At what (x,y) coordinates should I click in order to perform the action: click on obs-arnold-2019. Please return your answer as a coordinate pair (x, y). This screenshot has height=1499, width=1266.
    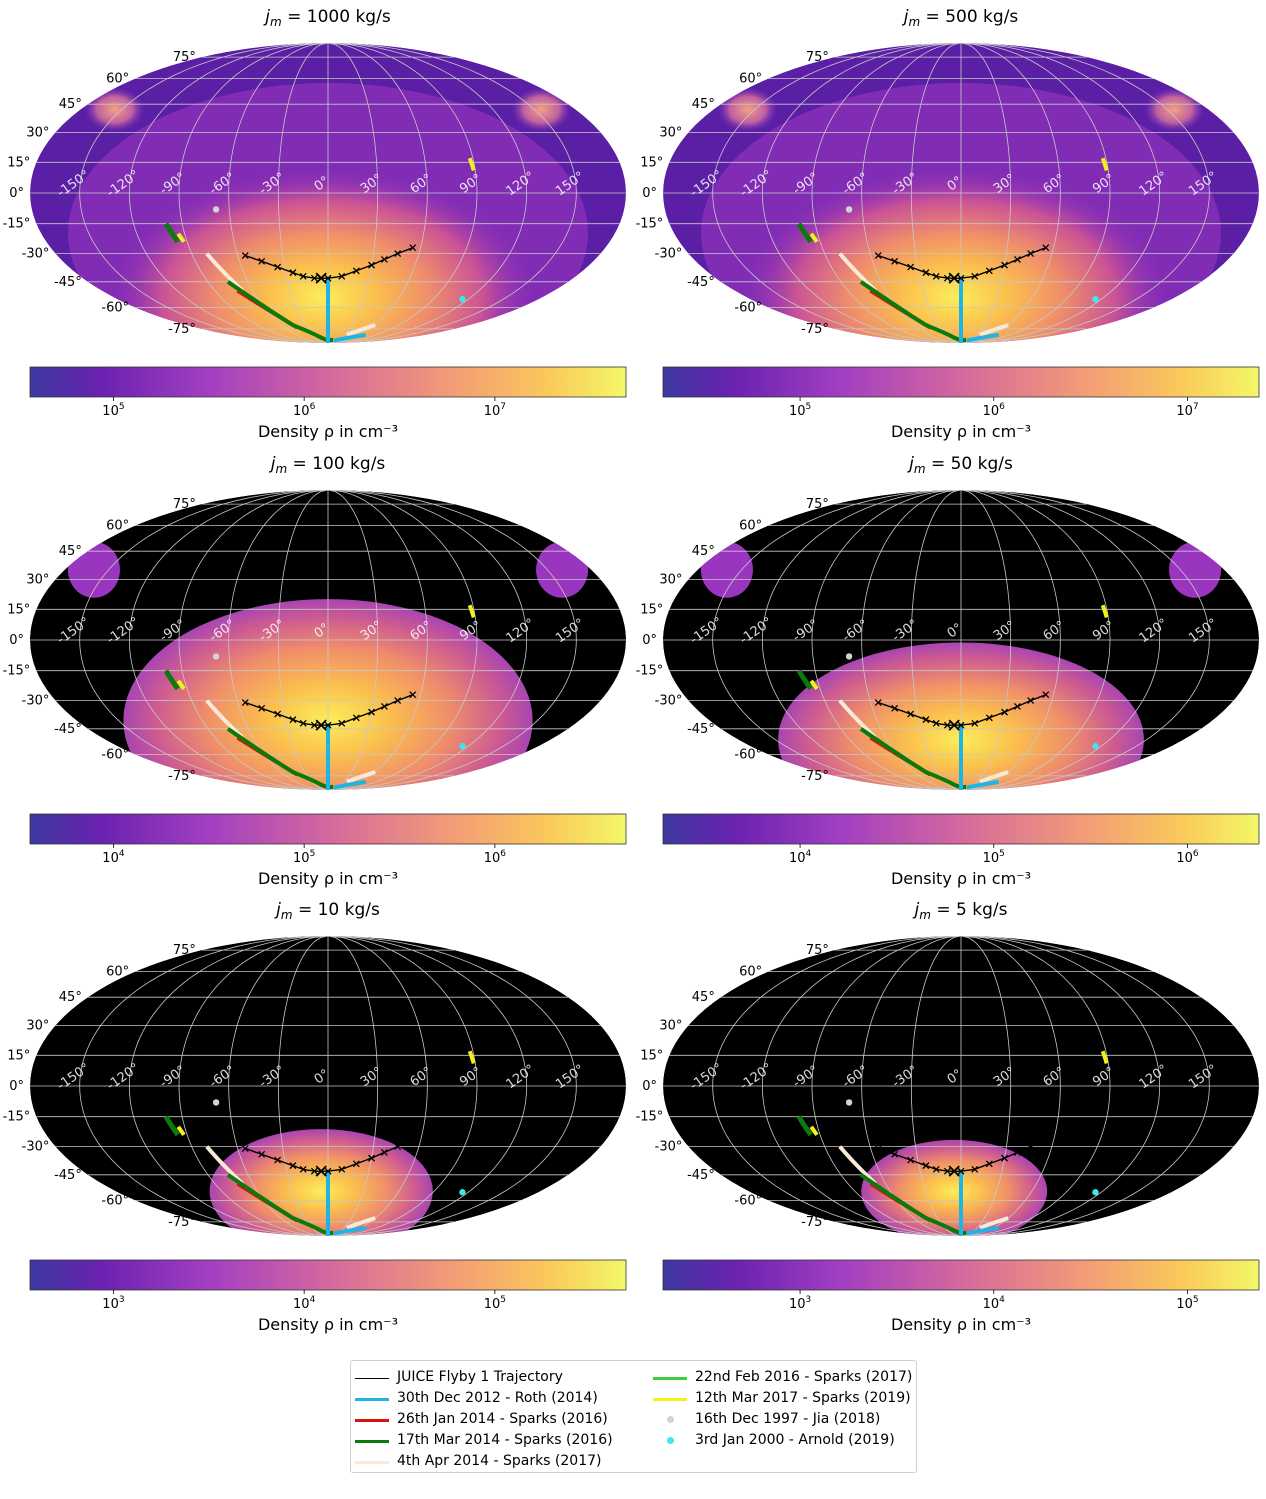
    Looking at the image, I should click on (462, 1192).